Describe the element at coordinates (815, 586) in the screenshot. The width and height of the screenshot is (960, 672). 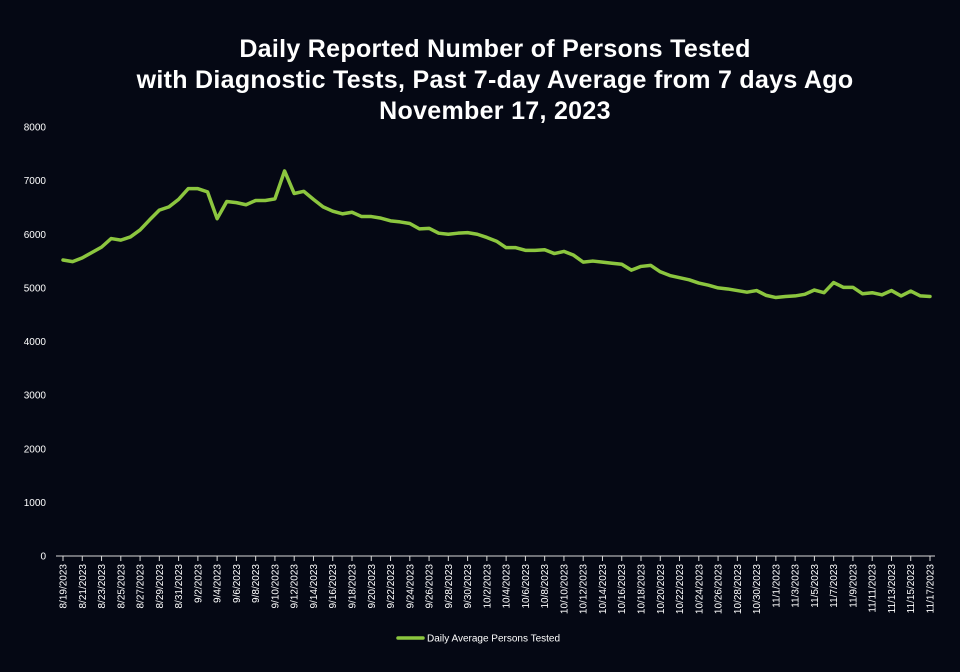
I see `x-tick-label: 11/5/2023` at that location.